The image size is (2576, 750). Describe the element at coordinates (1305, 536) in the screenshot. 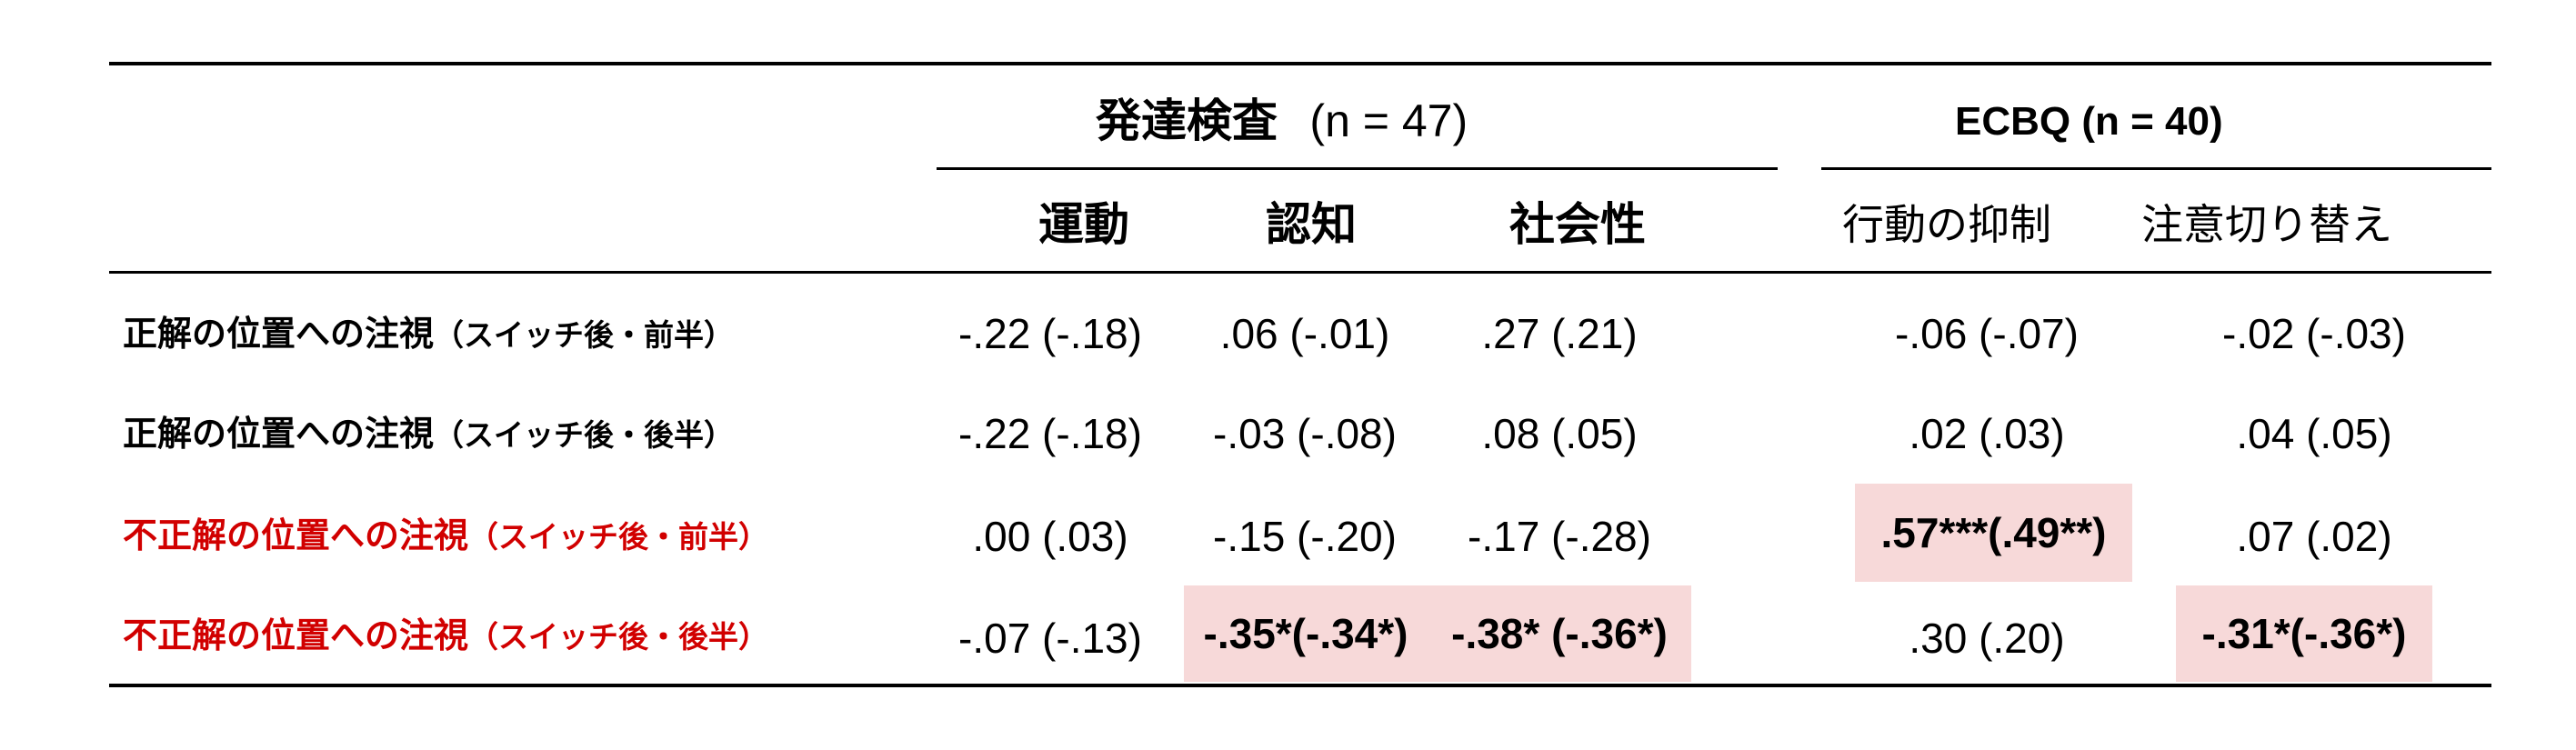

I see `cell-r3-c2: -.15 (-.20)` at that location.